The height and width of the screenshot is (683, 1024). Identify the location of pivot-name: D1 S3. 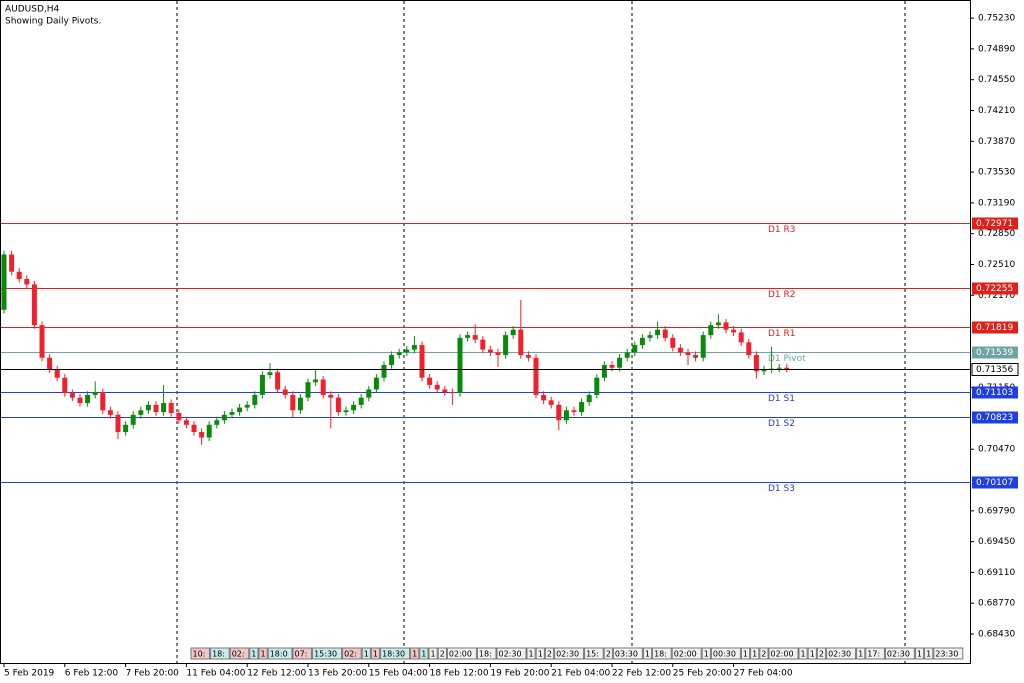
(781, 489).